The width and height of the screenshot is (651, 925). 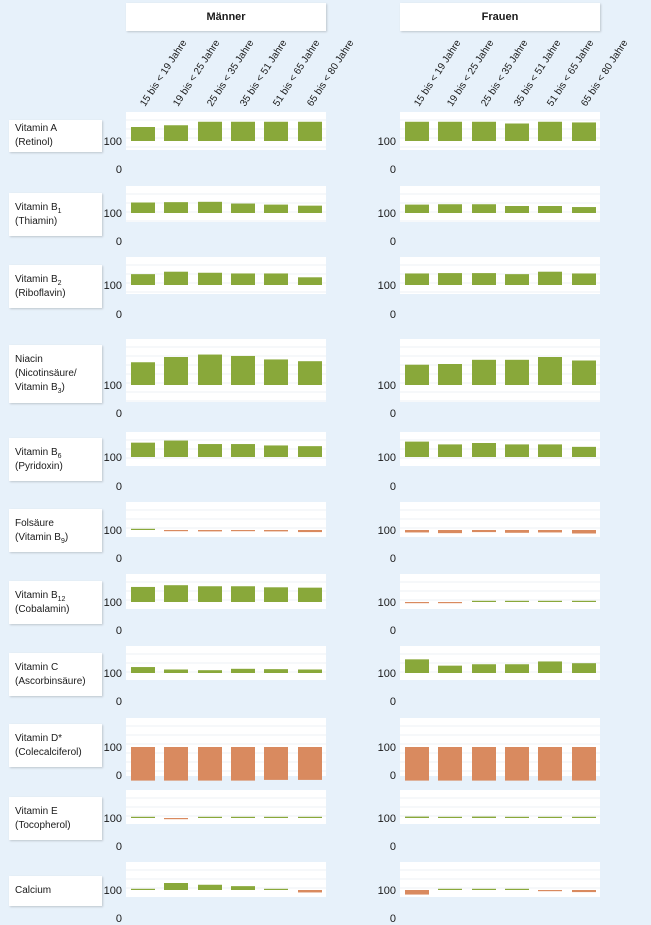 I want to click on nutrient-label: Vitamin B1 (Thiamin), so click(x=55, y=214).